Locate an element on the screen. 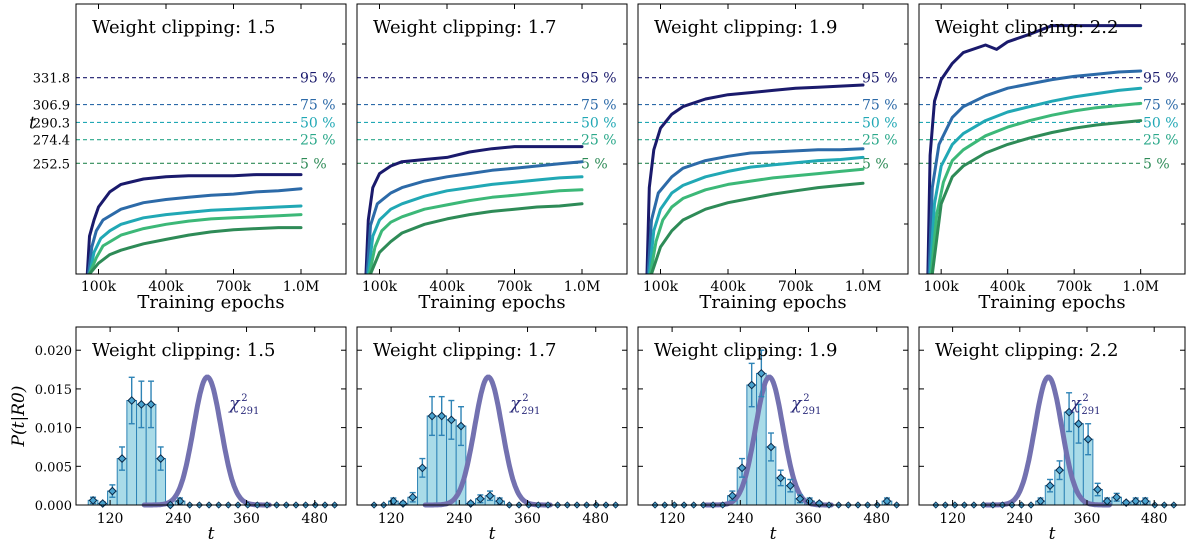 This screenshot has width=1188, height=540. panel-title: Weight clipping: 1.5 is located at coordinates (183, 27).